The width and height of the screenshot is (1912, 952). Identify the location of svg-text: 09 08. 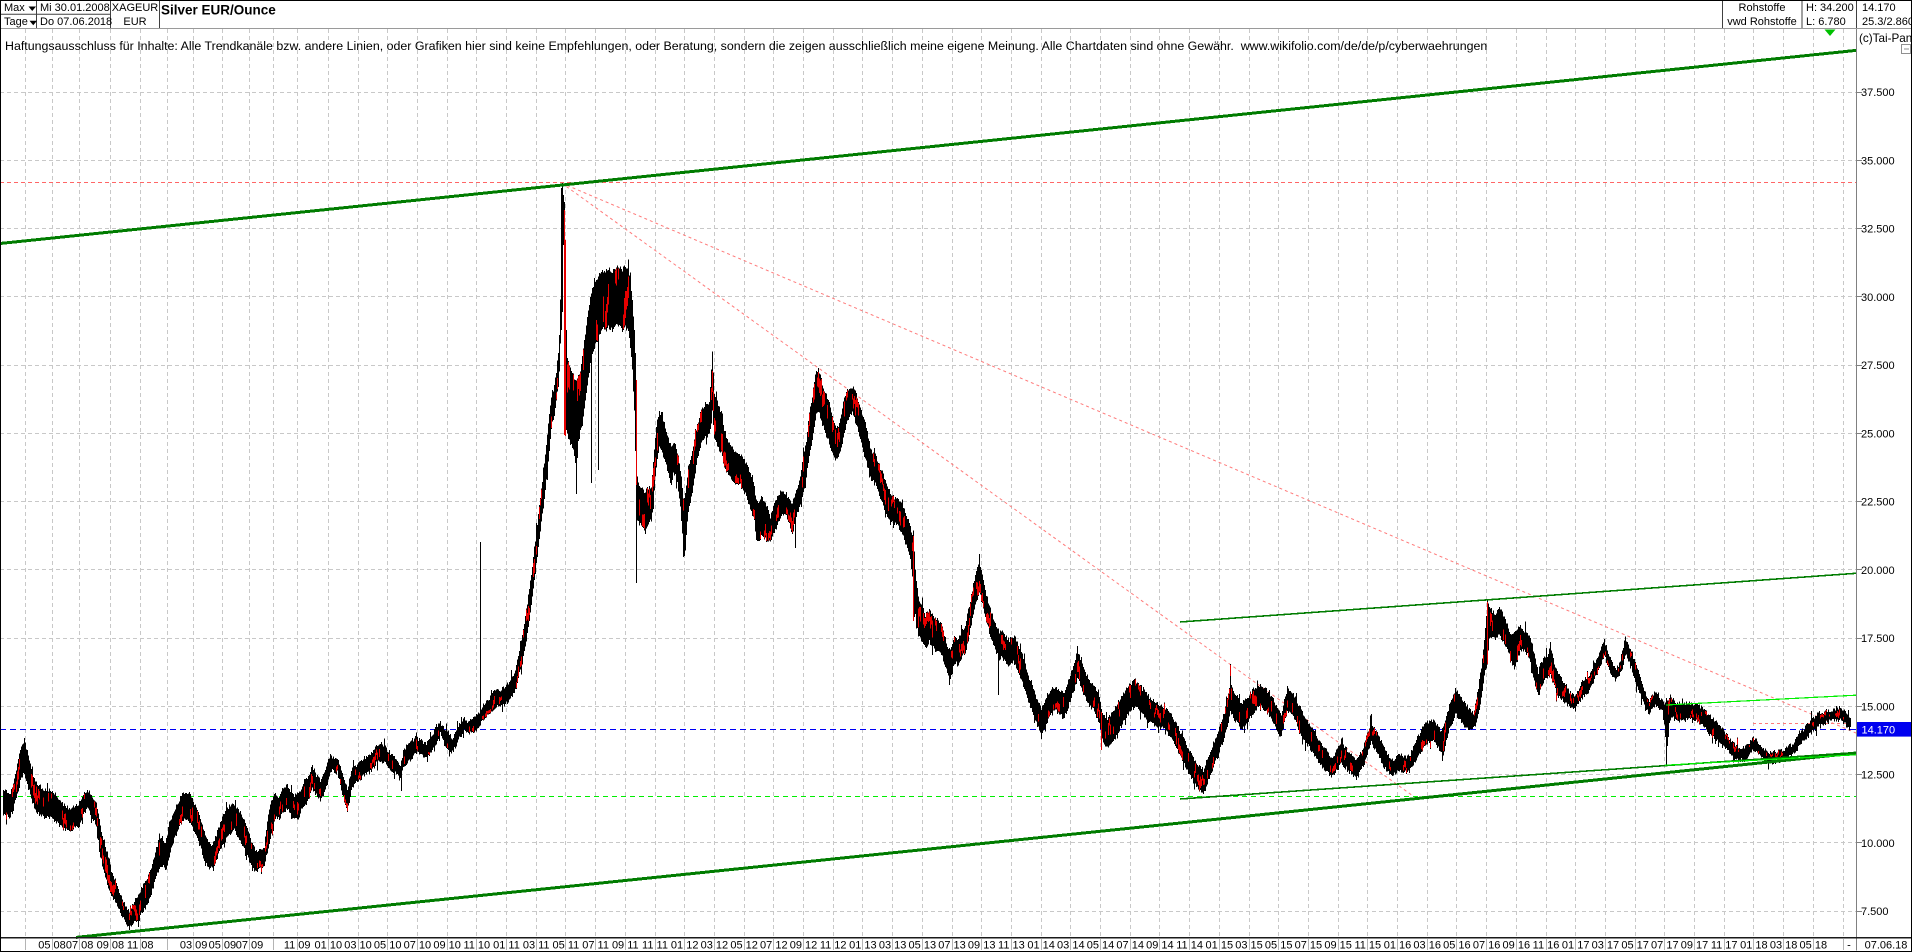
(111, 946).